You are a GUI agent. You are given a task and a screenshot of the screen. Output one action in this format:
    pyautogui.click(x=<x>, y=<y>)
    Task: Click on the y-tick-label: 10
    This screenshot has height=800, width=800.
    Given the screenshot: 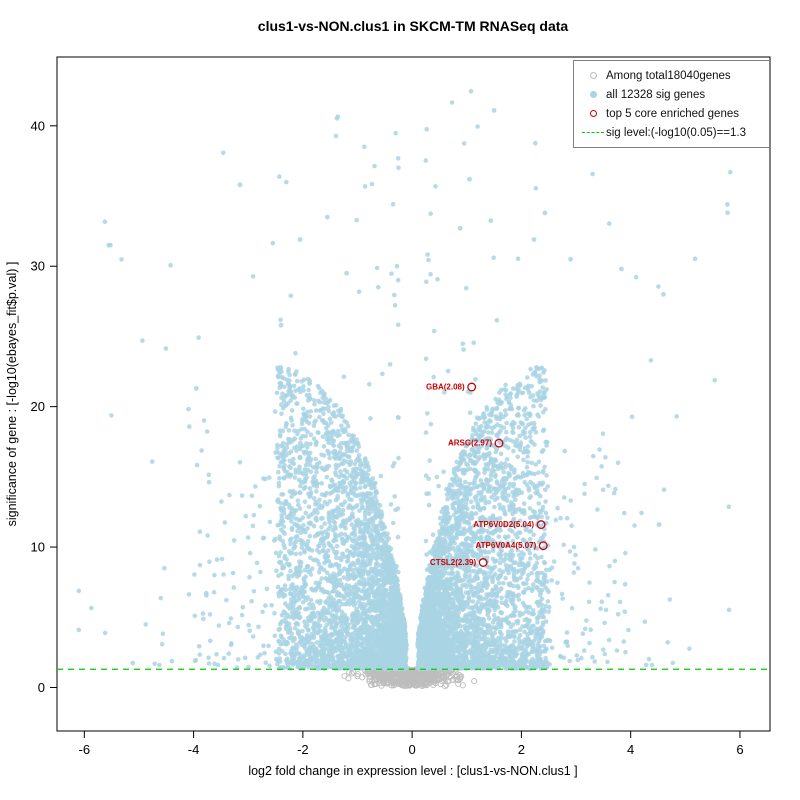 What is the action you would take?
    pyautogui.click(x=38, y=547)
    